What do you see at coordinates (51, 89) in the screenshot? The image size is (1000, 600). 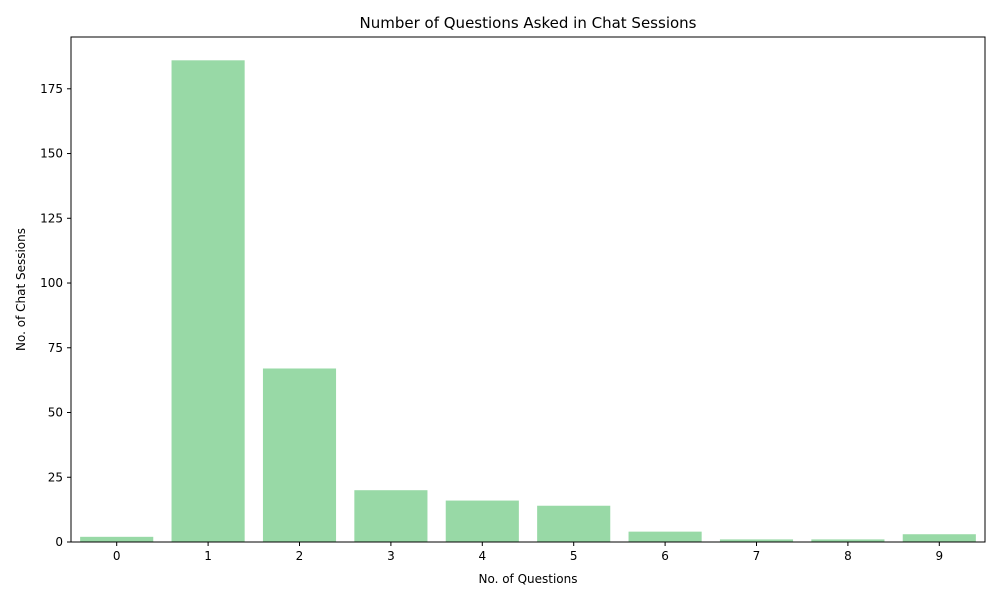 I see `y-tick-label: 175` at bounding box center [51, 89].